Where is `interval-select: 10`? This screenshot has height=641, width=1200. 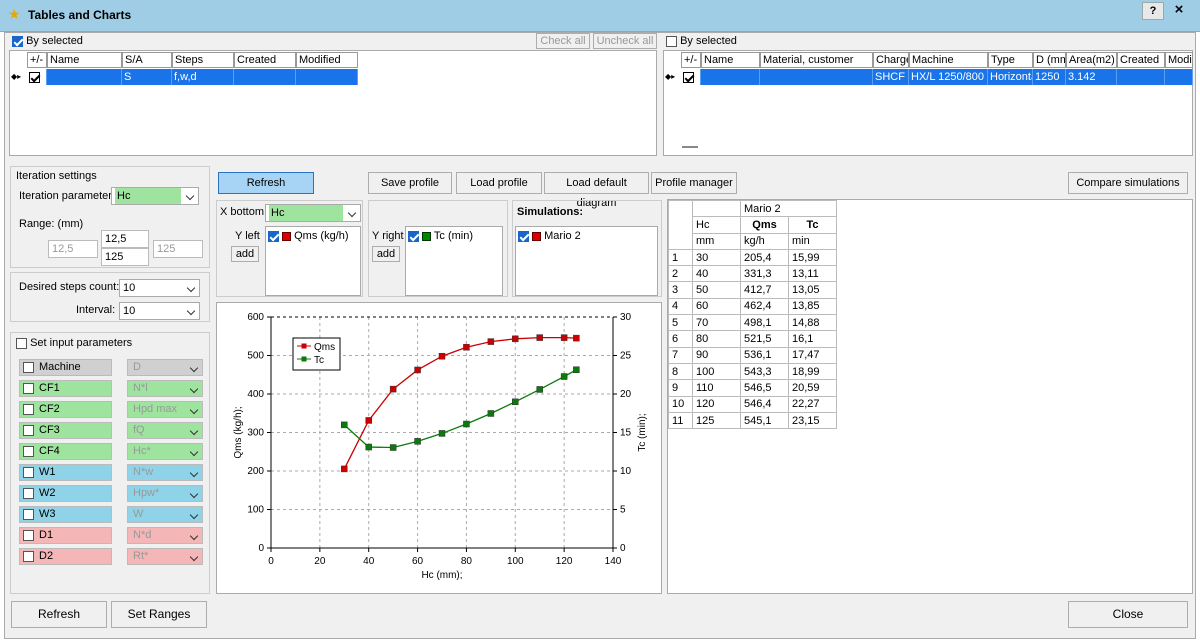 interval-select: 10 is located at coordinates (159, 311).